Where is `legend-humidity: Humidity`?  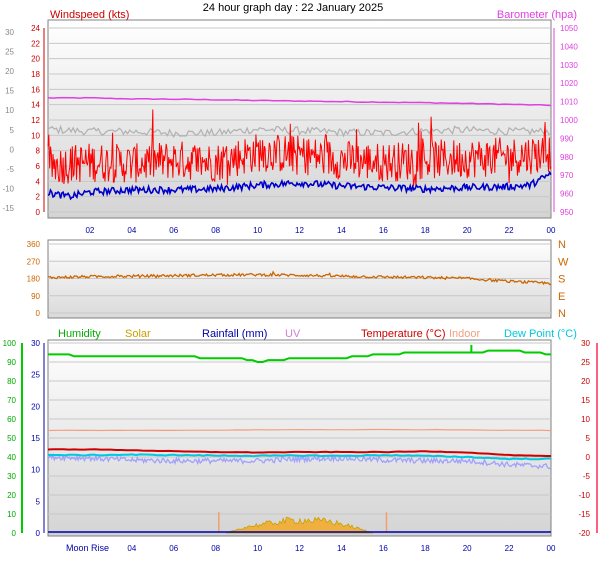
legend-humidity: Humidity is located at coordinates (79, 334).